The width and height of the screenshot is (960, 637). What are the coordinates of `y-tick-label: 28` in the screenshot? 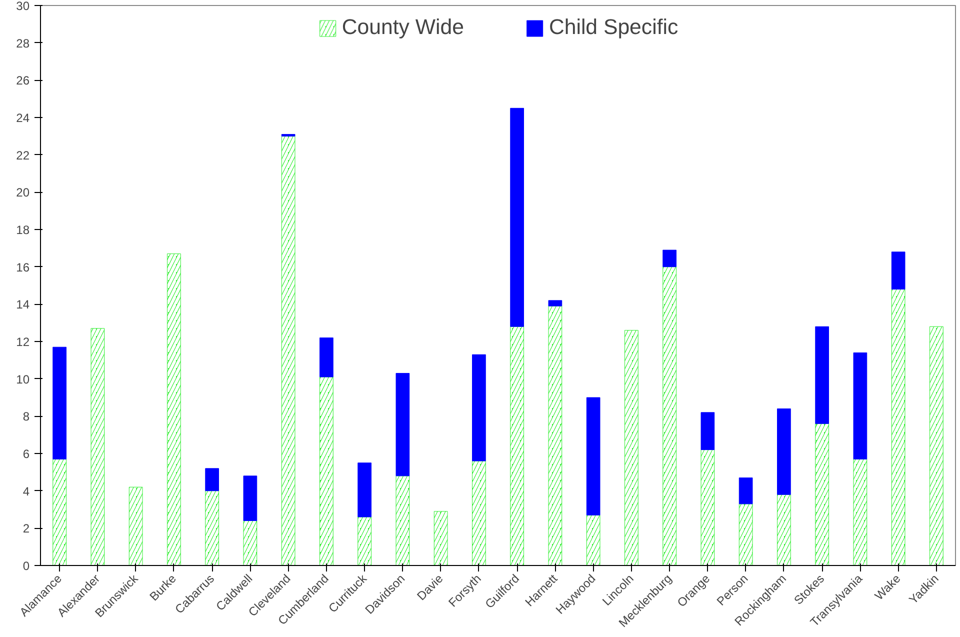 It's located at (23, 43).